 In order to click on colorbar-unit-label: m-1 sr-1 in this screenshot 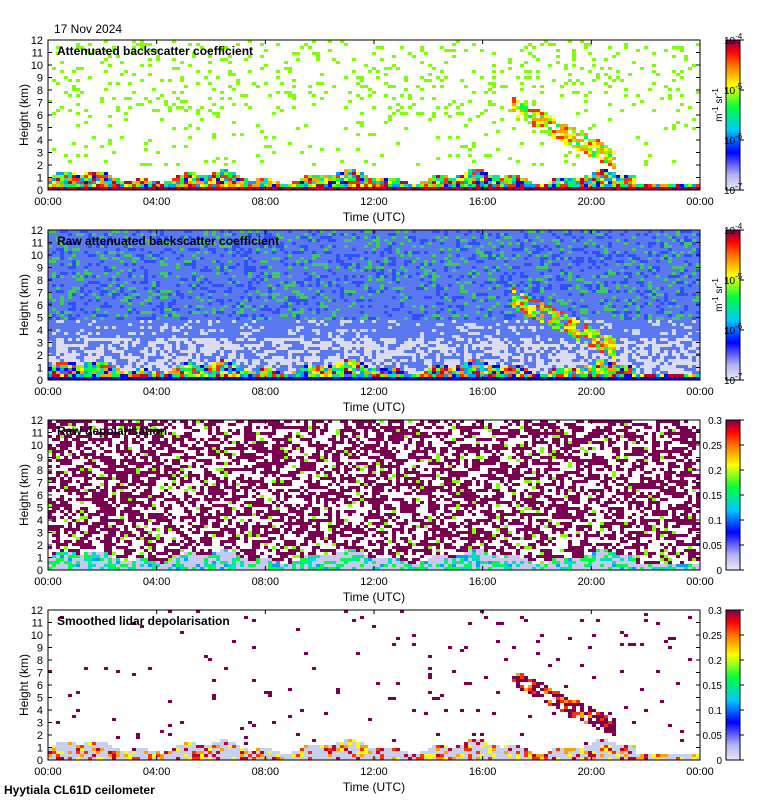, I will do `click(718, 295)`.